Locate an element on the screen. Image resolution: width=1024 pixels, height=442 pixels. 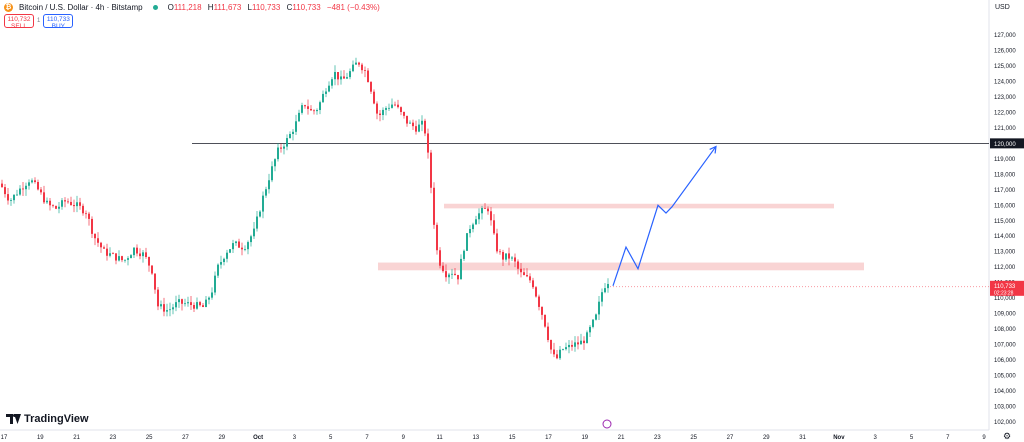
tradingview-logo: TradingView is located at coordinates (47, 419).